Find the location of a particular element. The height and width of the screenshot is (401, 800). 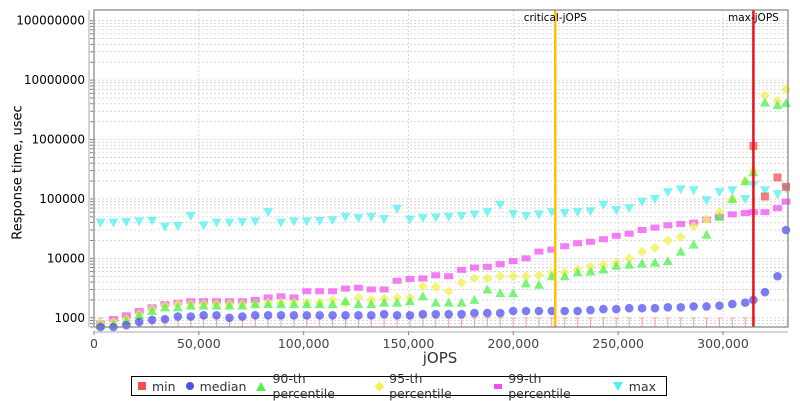

y-tick-label: 10000000 is located at coordinates (54, 80).